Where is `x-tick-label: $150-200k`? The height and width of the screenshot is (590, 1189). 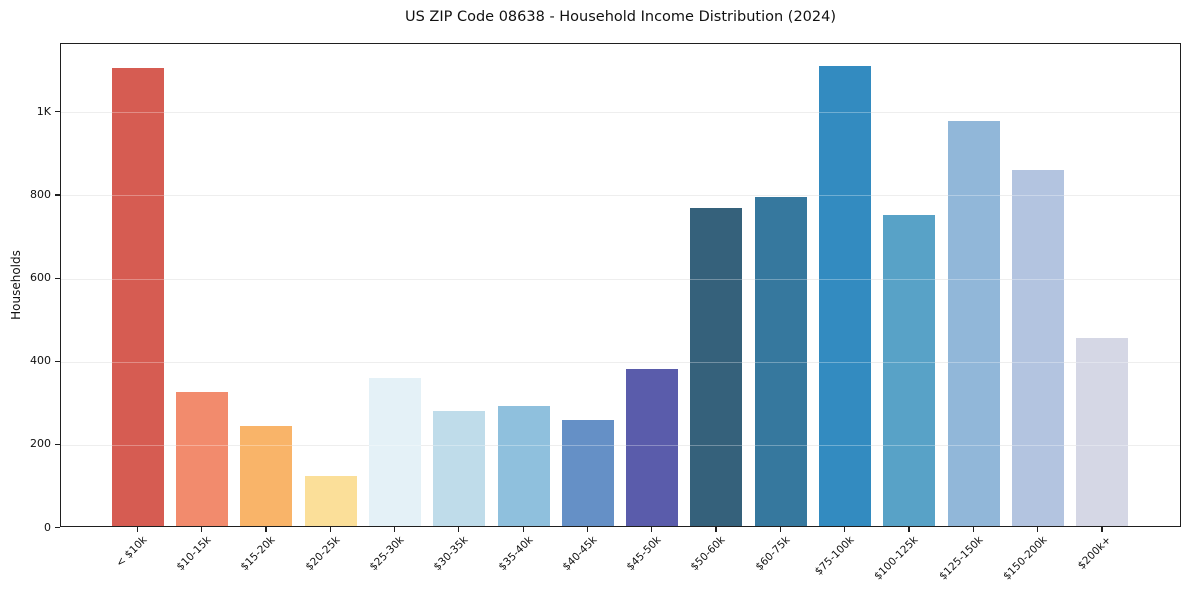 x-tick-label: $150-200k is located at coordinates (1025, 558).